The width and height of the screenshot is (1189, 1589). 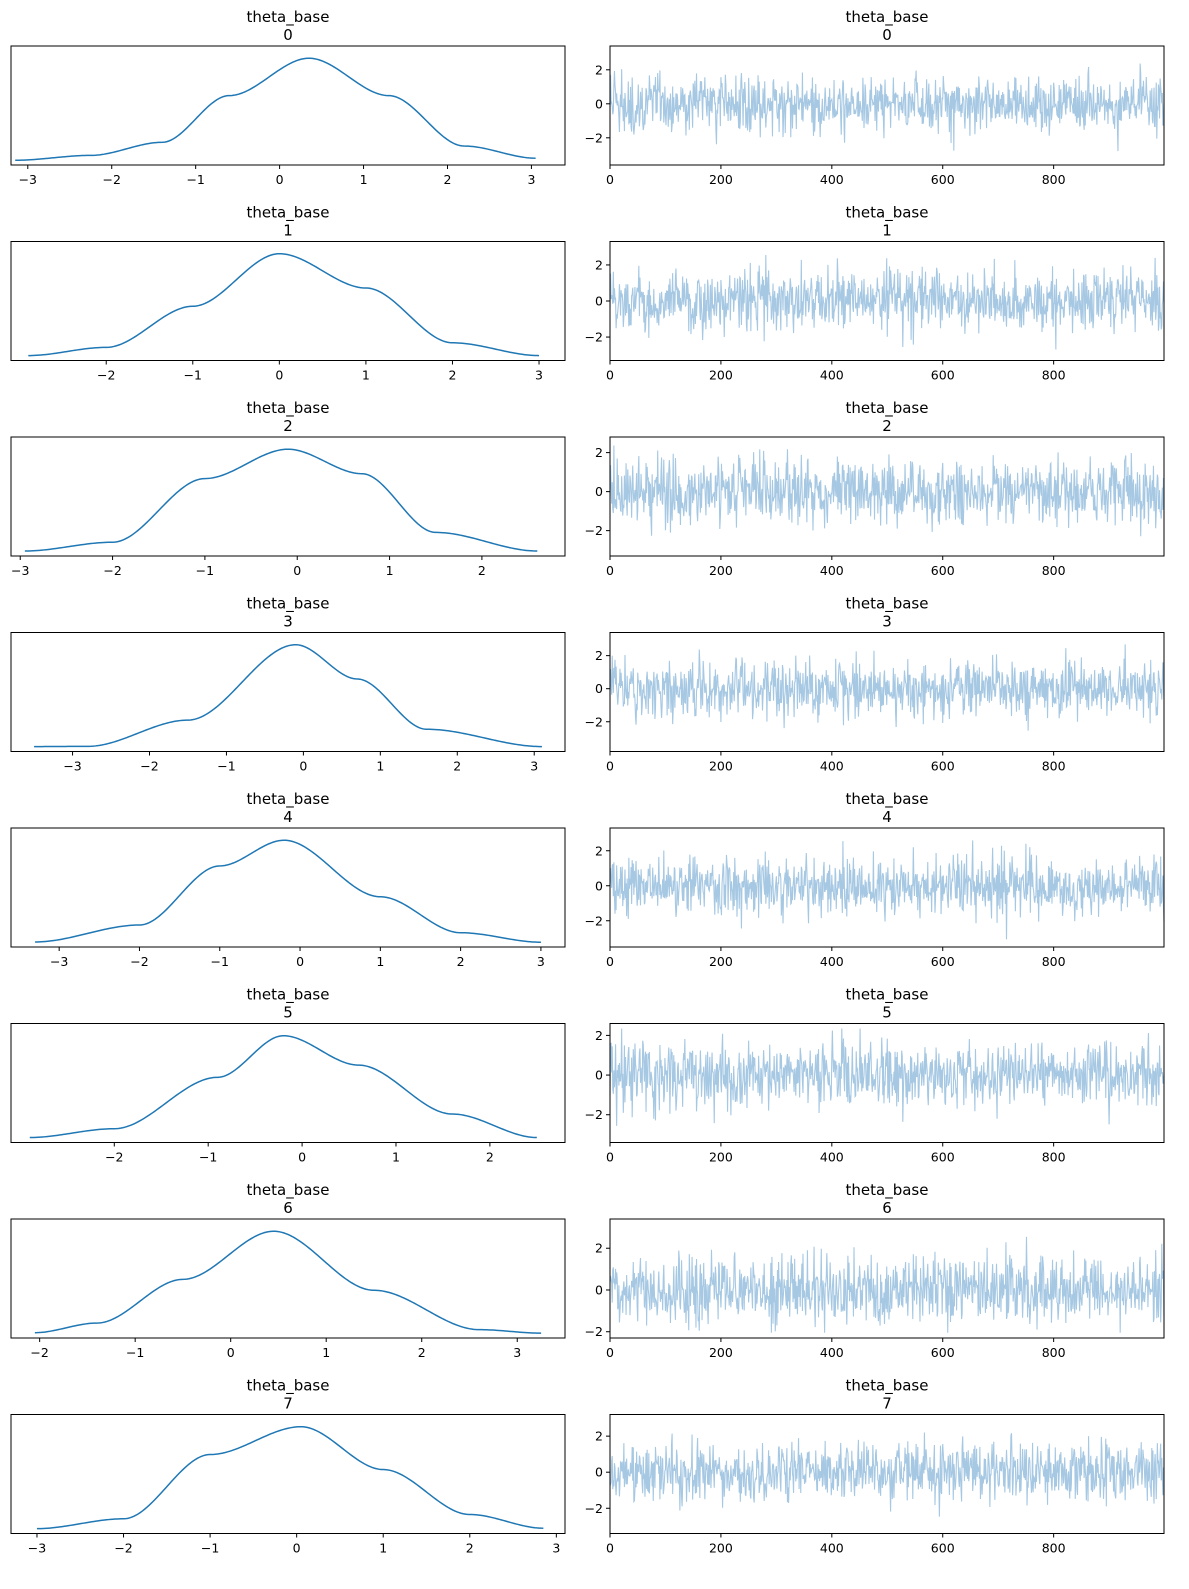 I want to click on panel-subtitle: 6, so click(x=288, y=1208).